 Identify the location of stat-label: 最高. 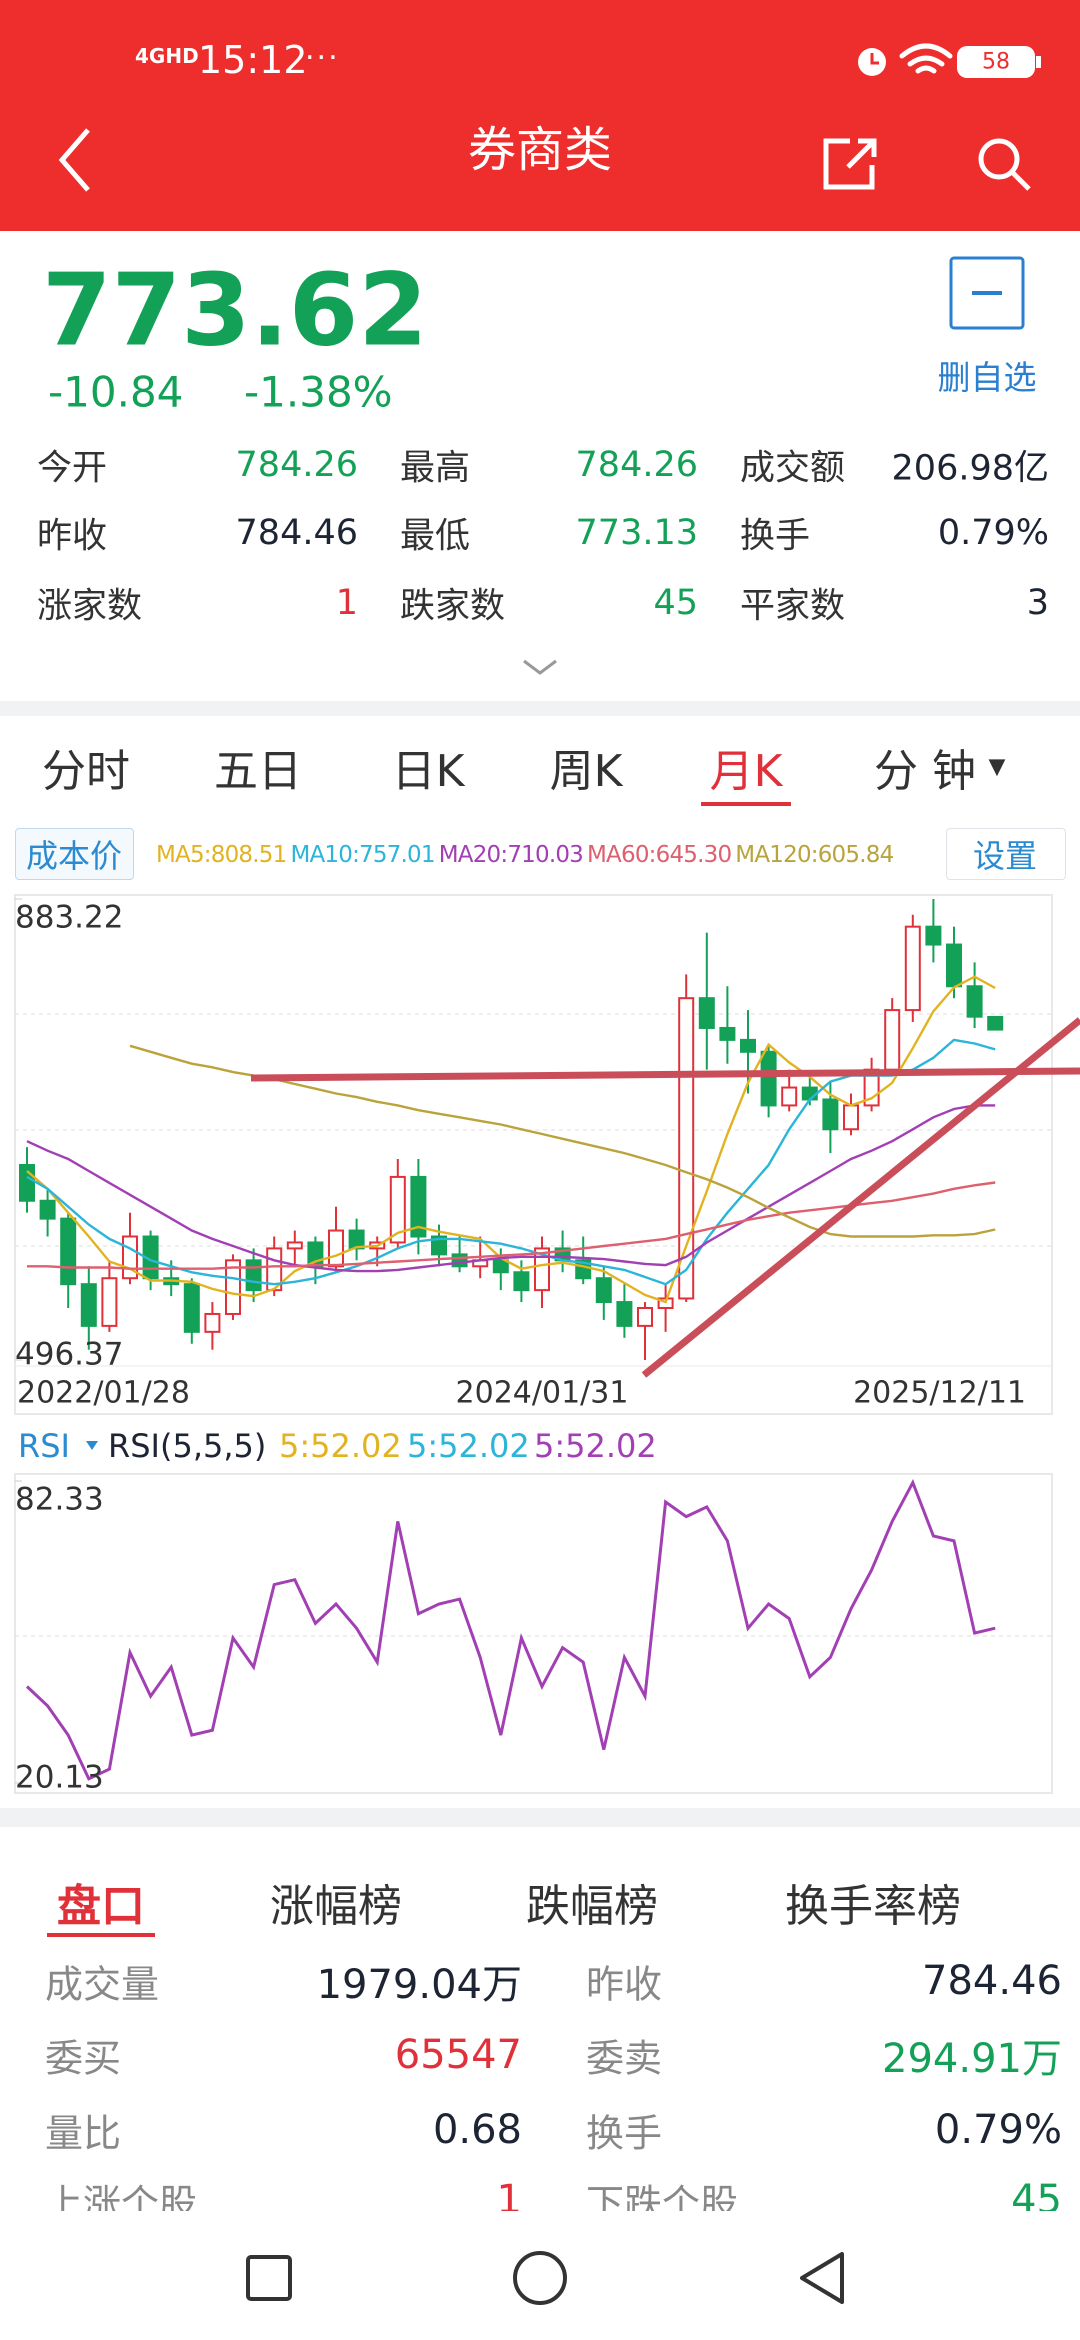
(435, 468).